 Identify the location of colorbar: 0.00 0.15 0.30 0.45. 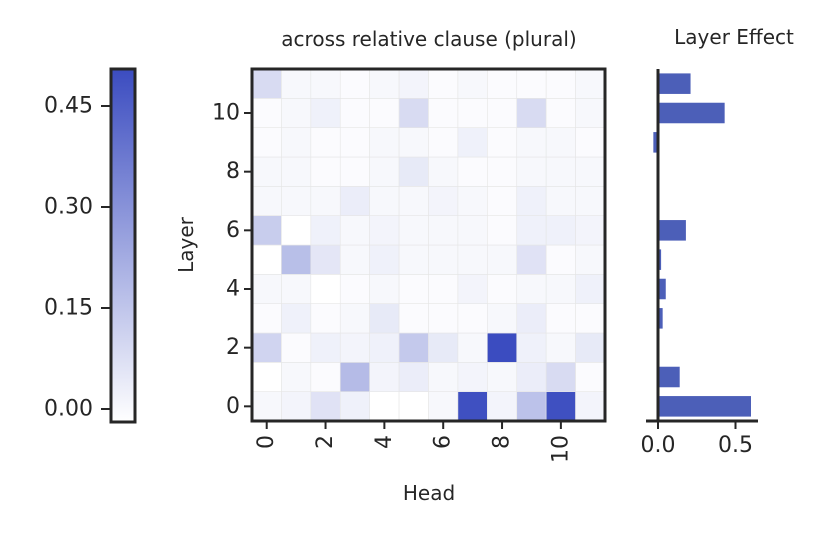
(90, 245).